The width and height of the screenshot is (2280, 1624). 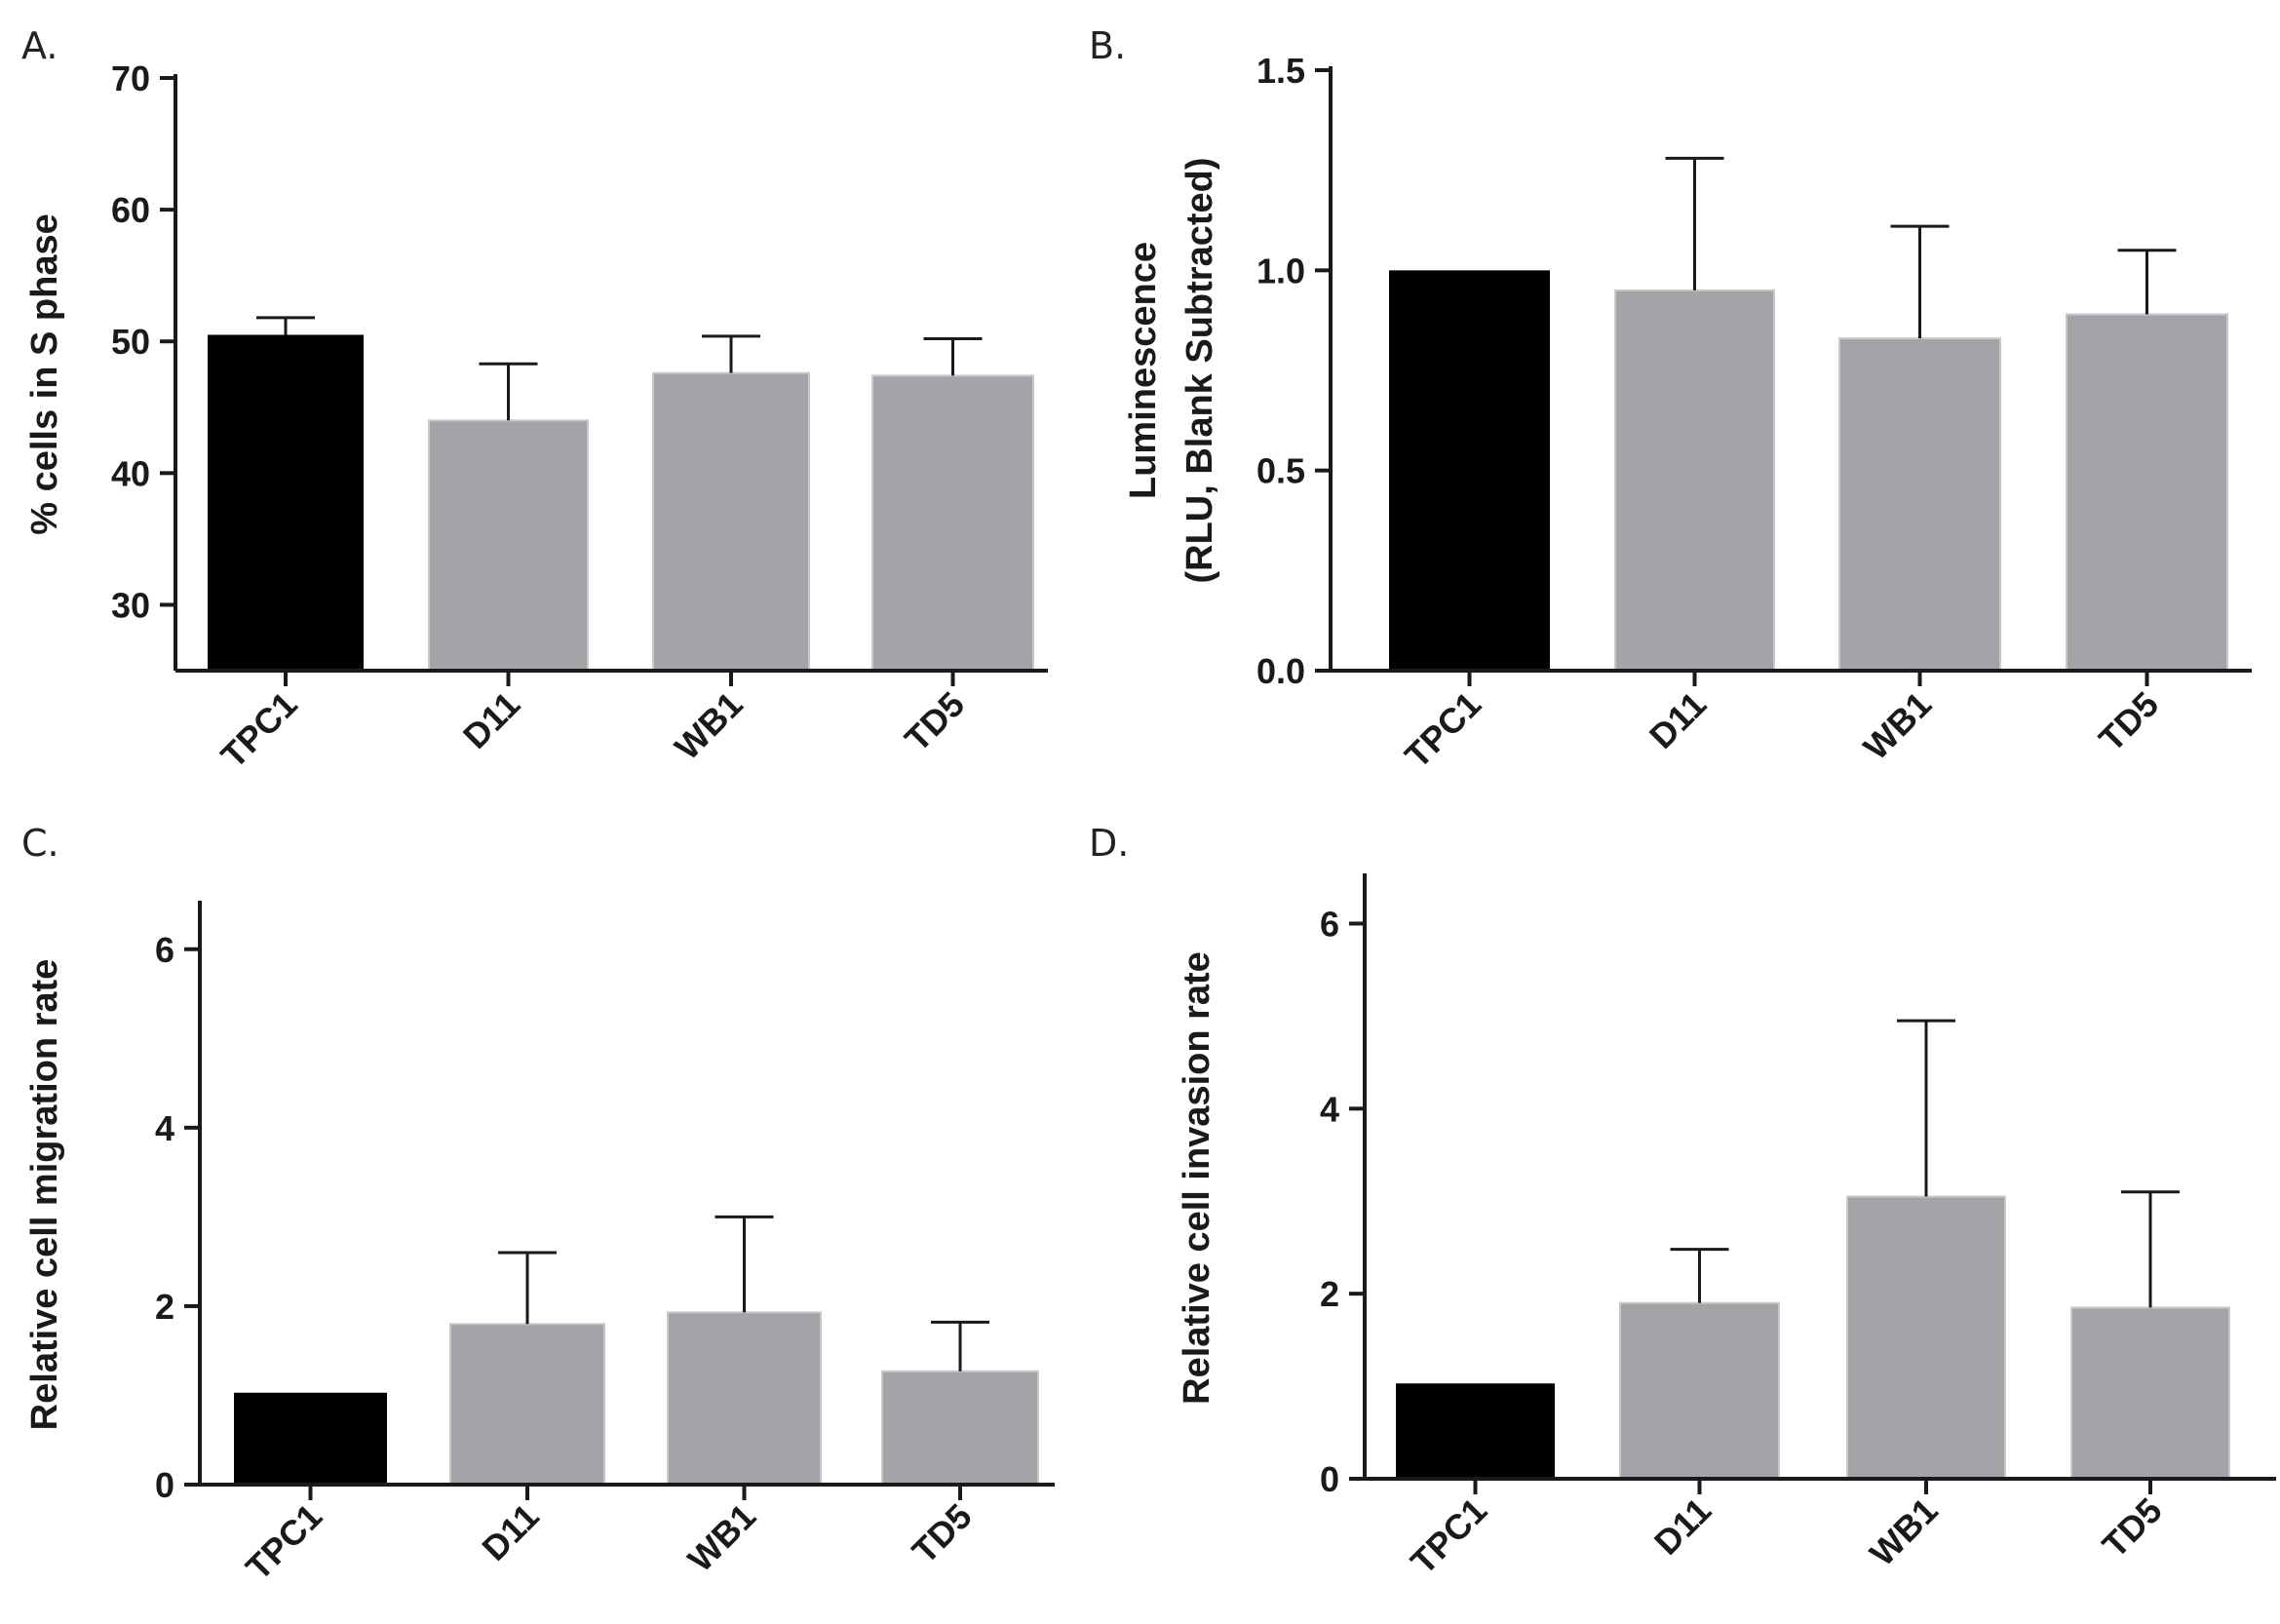 What do you see at coordinates (510, 1532) in the screenshot?
I see `x-tick-label-c-d11: D11` at bounding box center [510, 1532].